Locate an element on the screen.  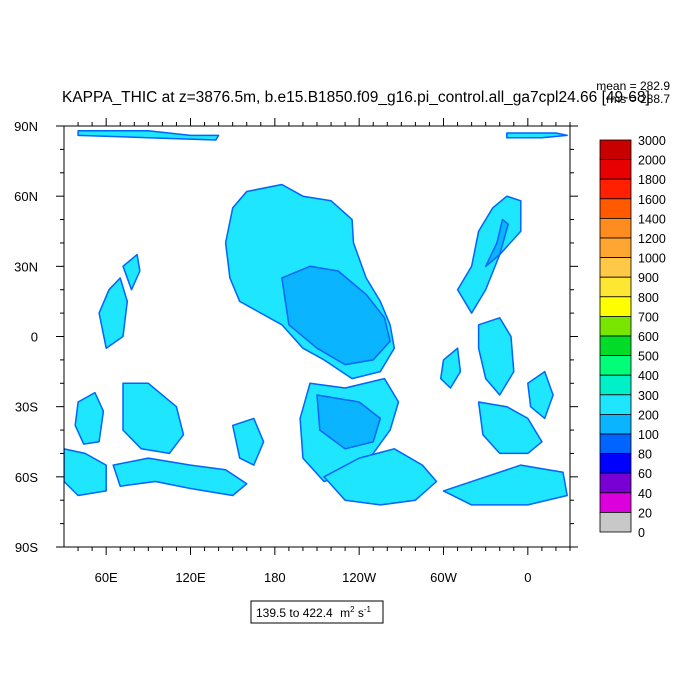
colorbar-label-18: 40 is located at coordinates (645, 494).